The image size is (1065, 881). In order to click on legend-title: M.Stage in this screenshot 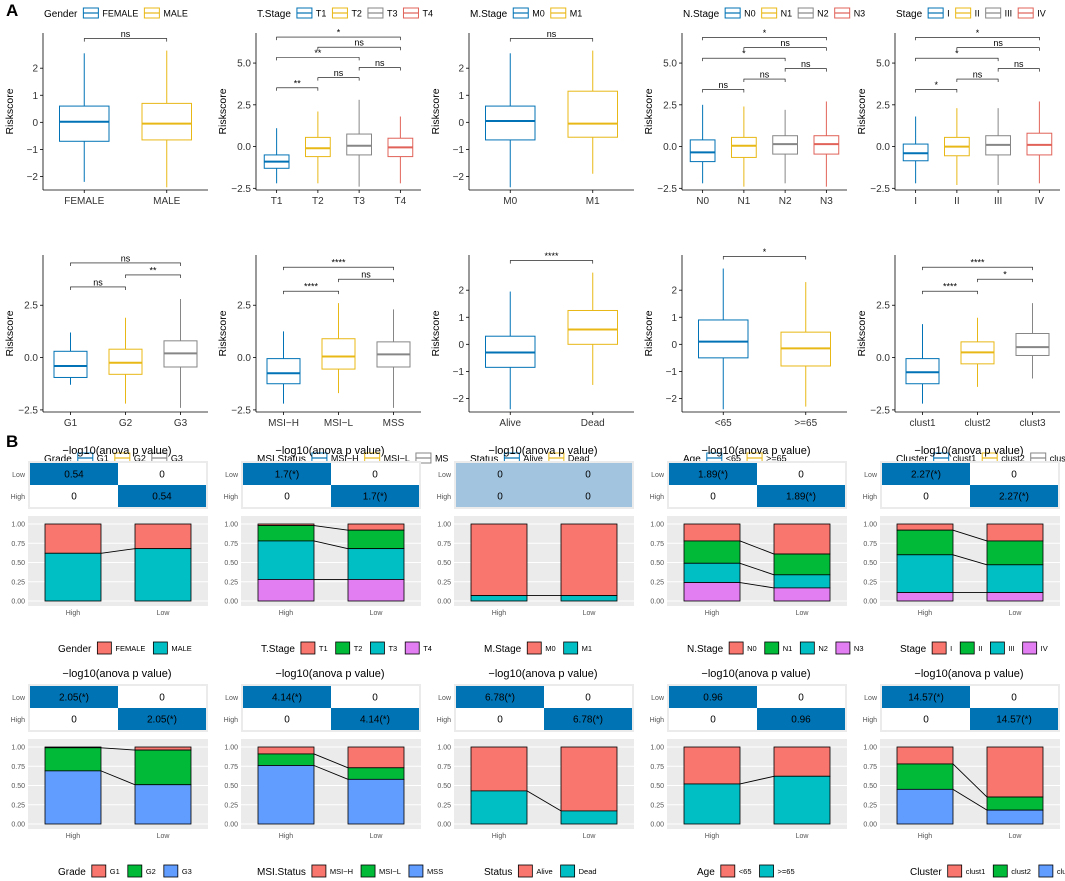, I will do `click(503, 649)`.